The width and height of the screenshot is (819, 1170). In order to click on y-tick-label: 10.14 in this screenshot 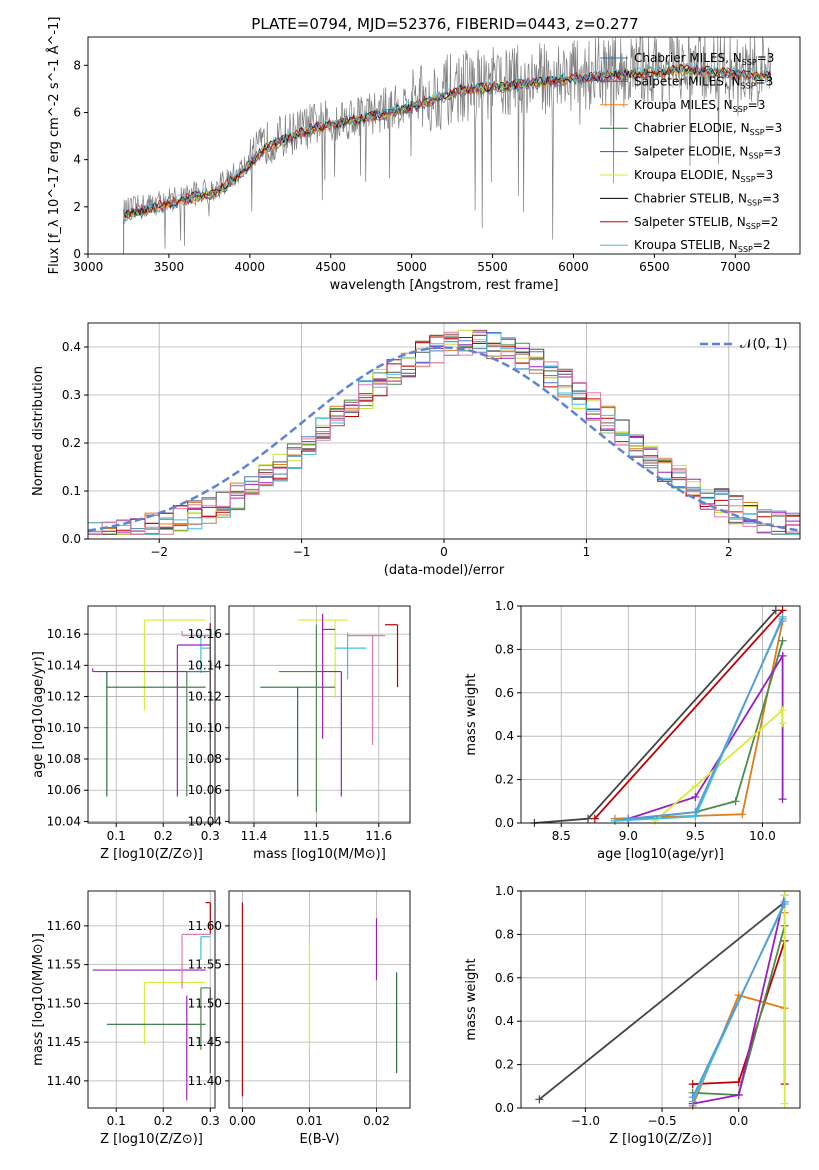, I will do `click(205, 665)`.